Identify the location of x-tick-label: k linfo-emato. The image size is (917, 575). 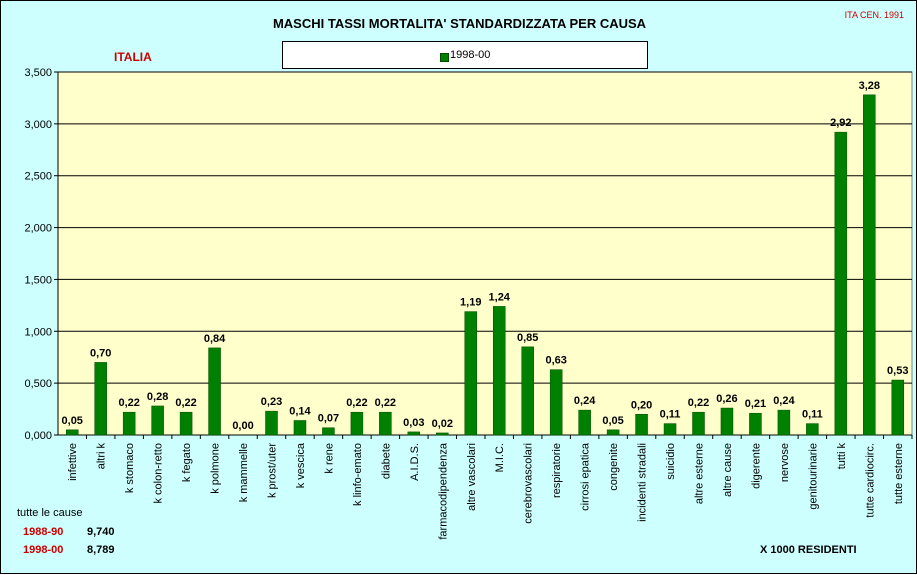
(358, 474).